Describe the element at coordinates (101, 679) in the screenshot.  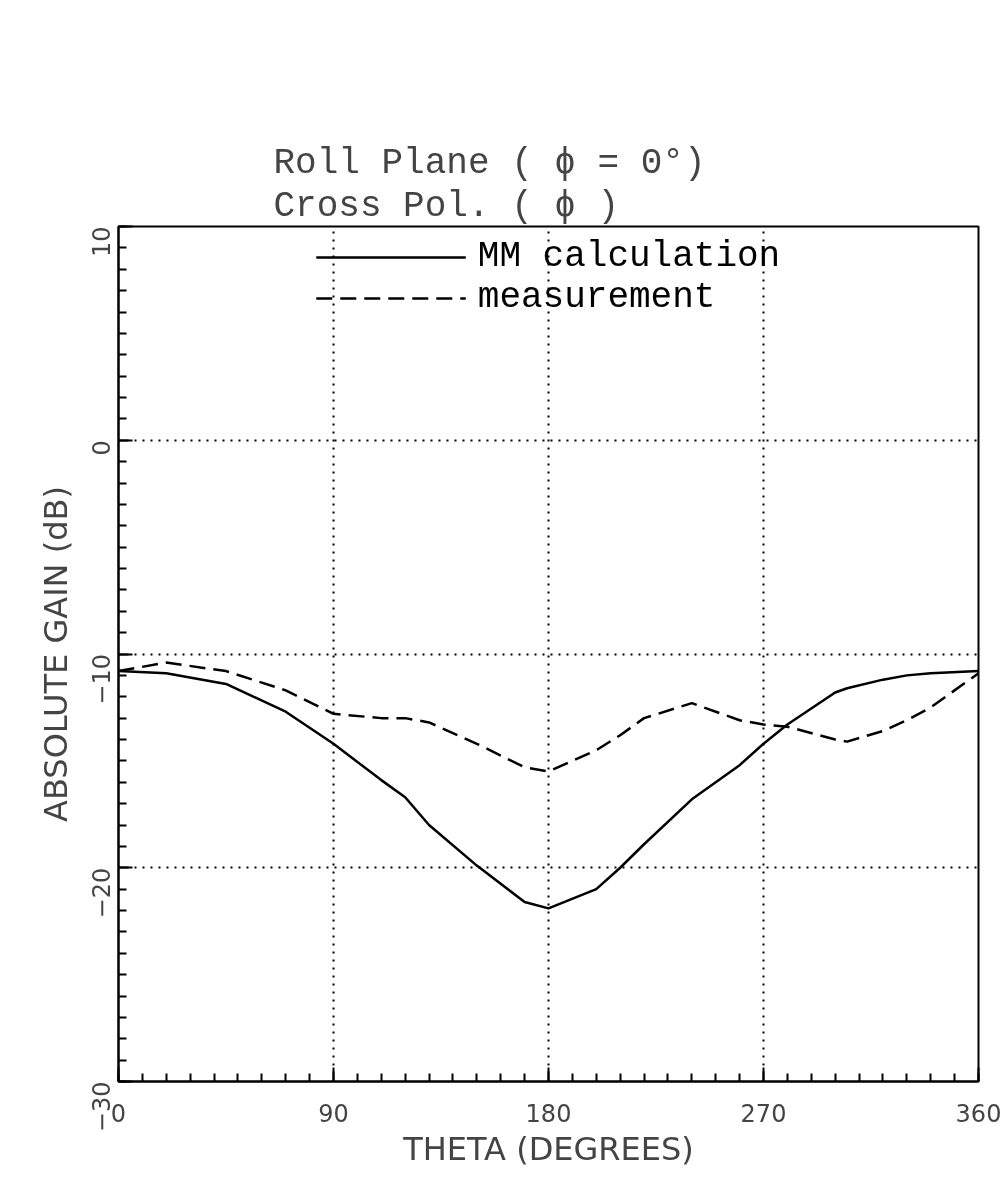
I see `y-tick-label: −10` at that location.